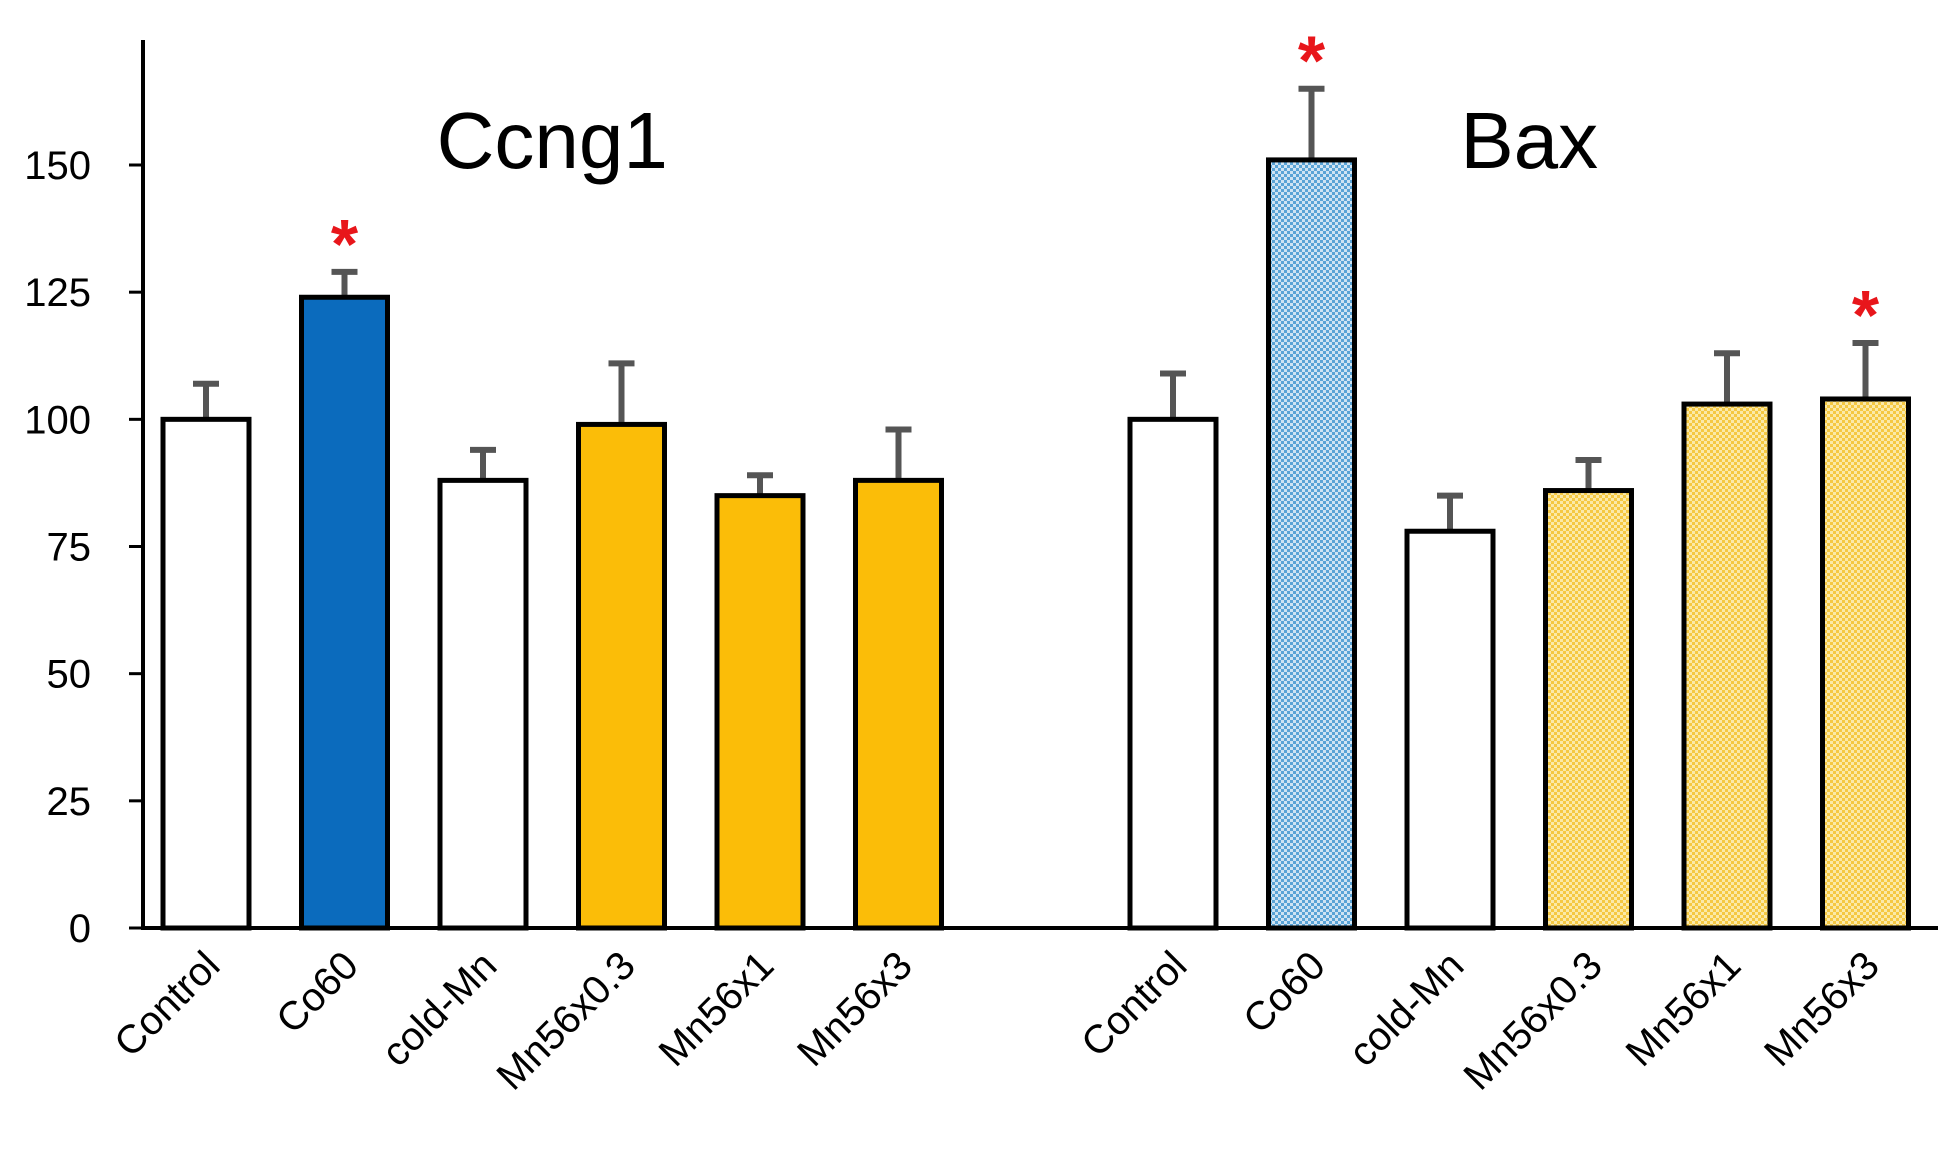 Image resolution: width=1951 pixels, height=1175 pixels. Describe the element at coordinates (57, 166) in the screenshot. I see `y-tick-label: 150` at that location.